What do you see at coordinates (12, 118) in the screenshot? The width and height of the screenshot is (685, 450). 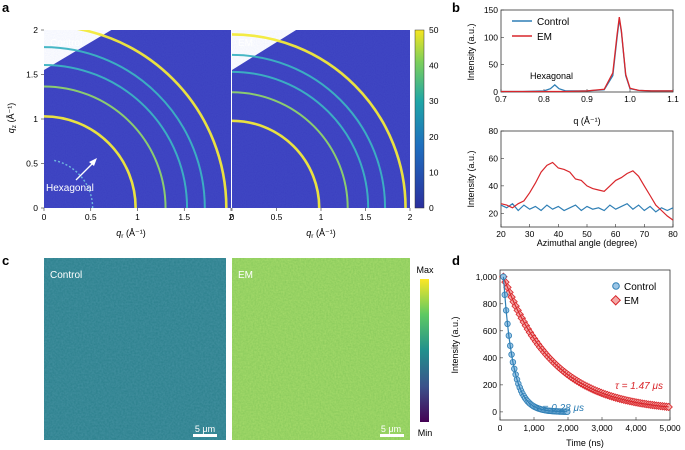 I see `a-ylabel: qz (Å⁻¹)` at bounding box center [12, 118].